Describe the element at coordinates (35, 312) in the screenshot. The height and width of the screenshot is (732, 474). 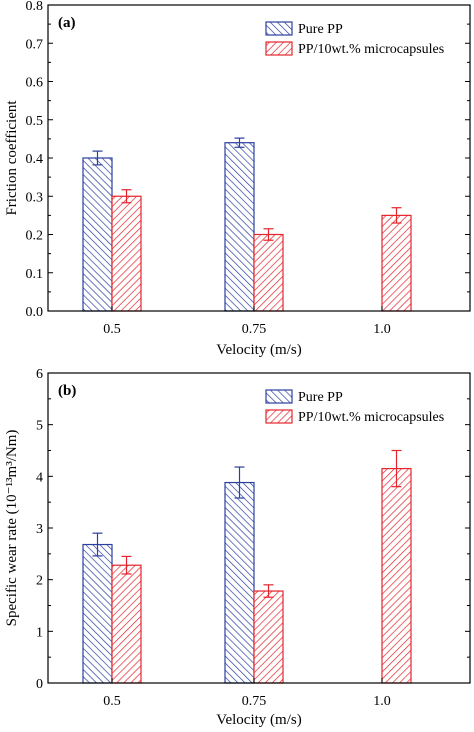
I see `y-tick-label: 0.0` at that location.